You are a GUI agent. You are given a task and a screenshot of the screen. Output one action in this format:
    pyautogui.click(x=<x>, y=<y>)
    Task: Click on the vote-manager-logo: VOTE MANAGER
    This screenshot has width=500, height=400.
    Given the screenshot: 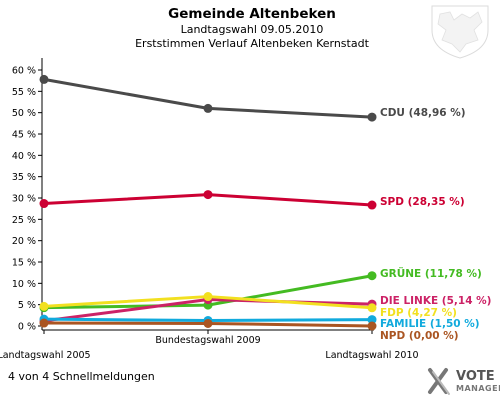 What is the action you would take?
    pyautogui.click(x=464, y=381)
    